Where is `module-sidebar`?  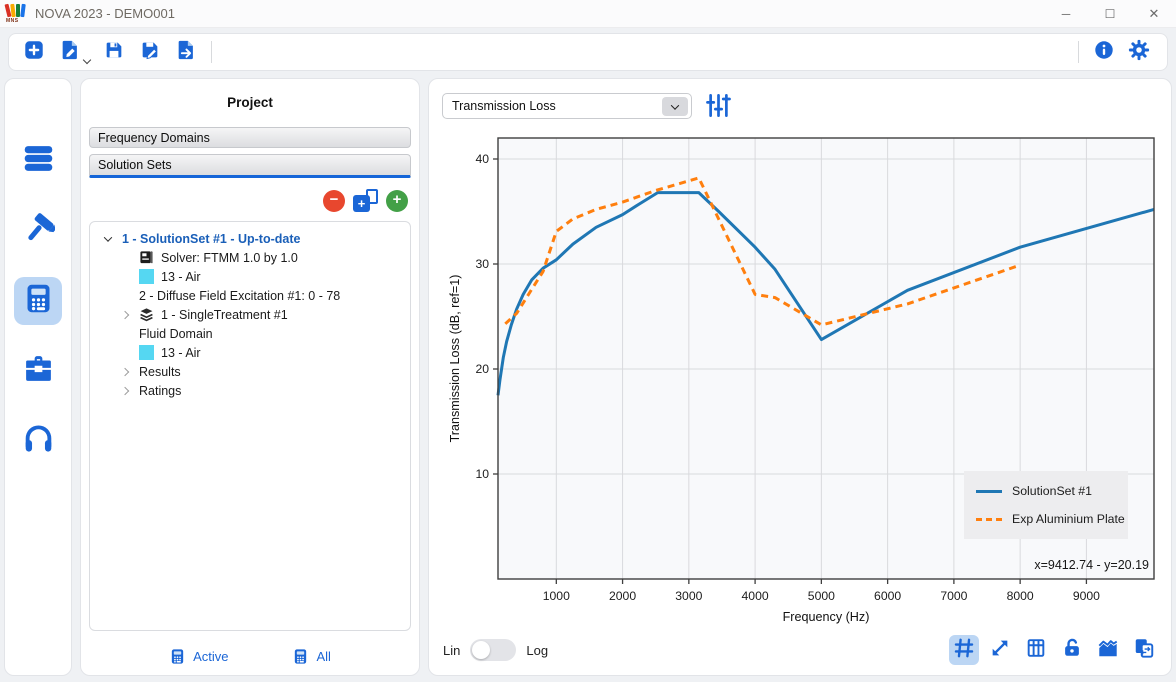 module-sidebar is located at coordinates (38, 377).